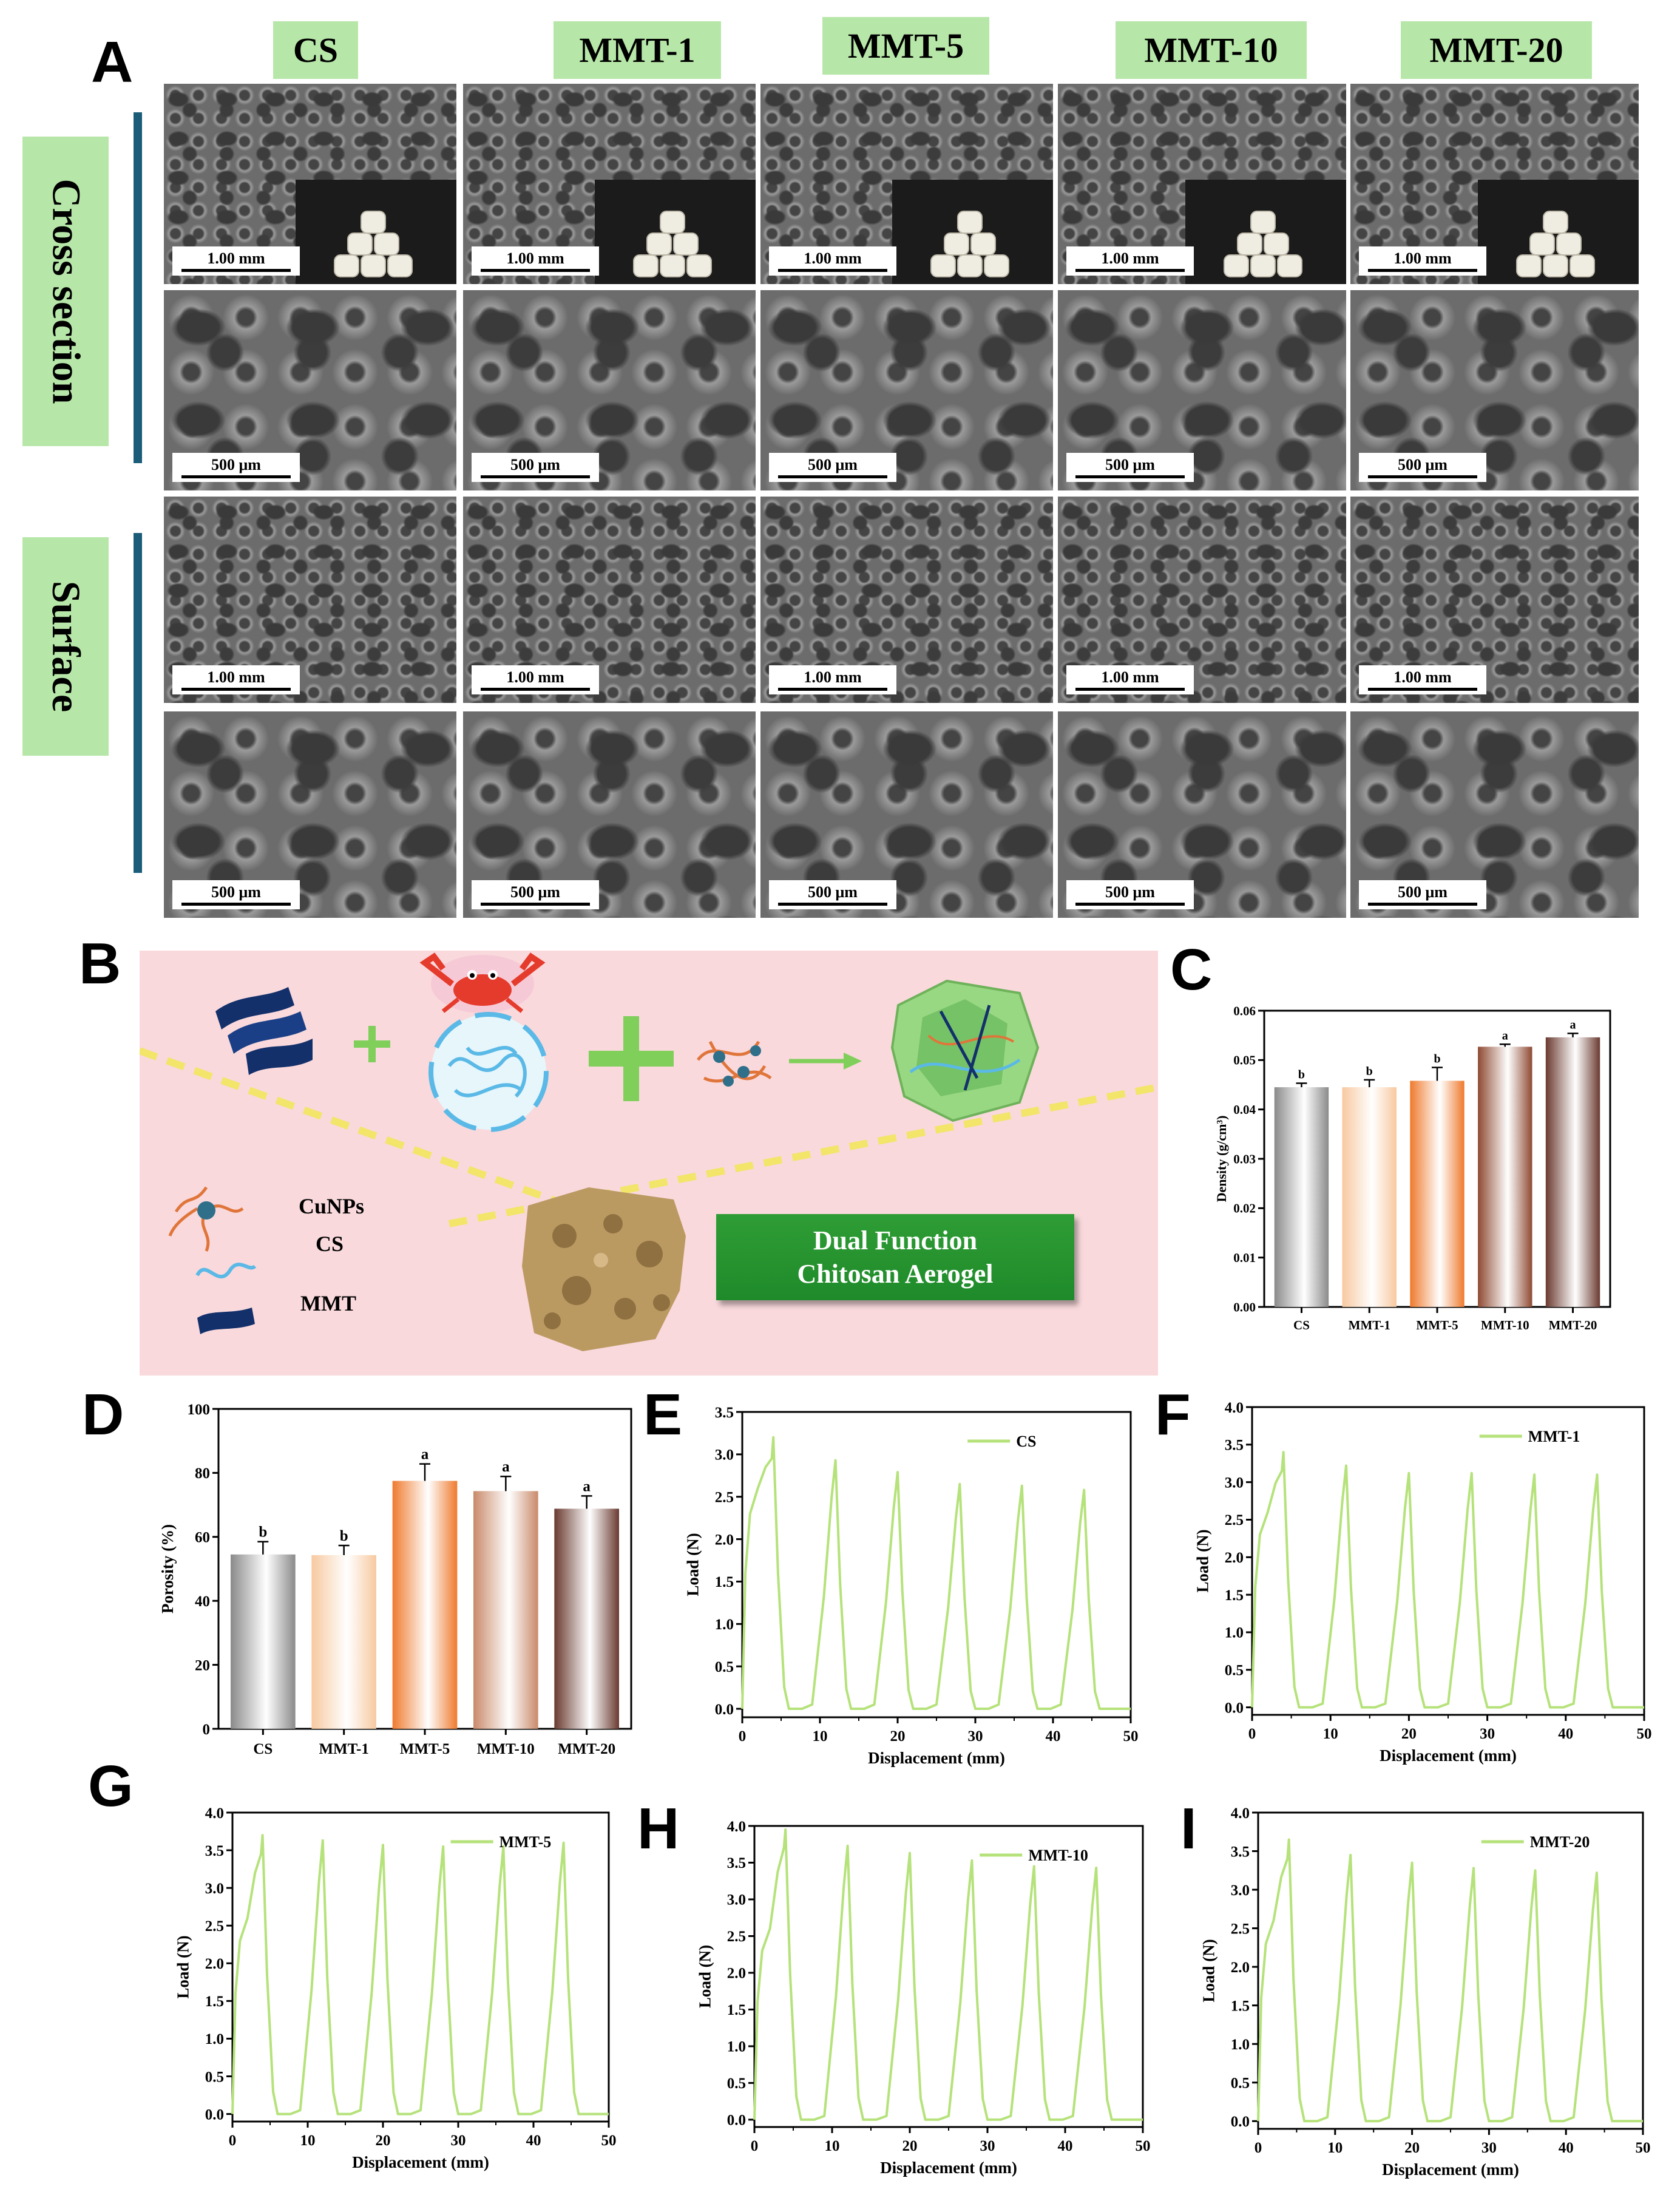 The width and height of the screenshot is (1666, 2212). What do you see at coordinates (506, 1749) in the screenshot?
I see `x-tick-label: MMT-10` at bounding box center [506, 1749].